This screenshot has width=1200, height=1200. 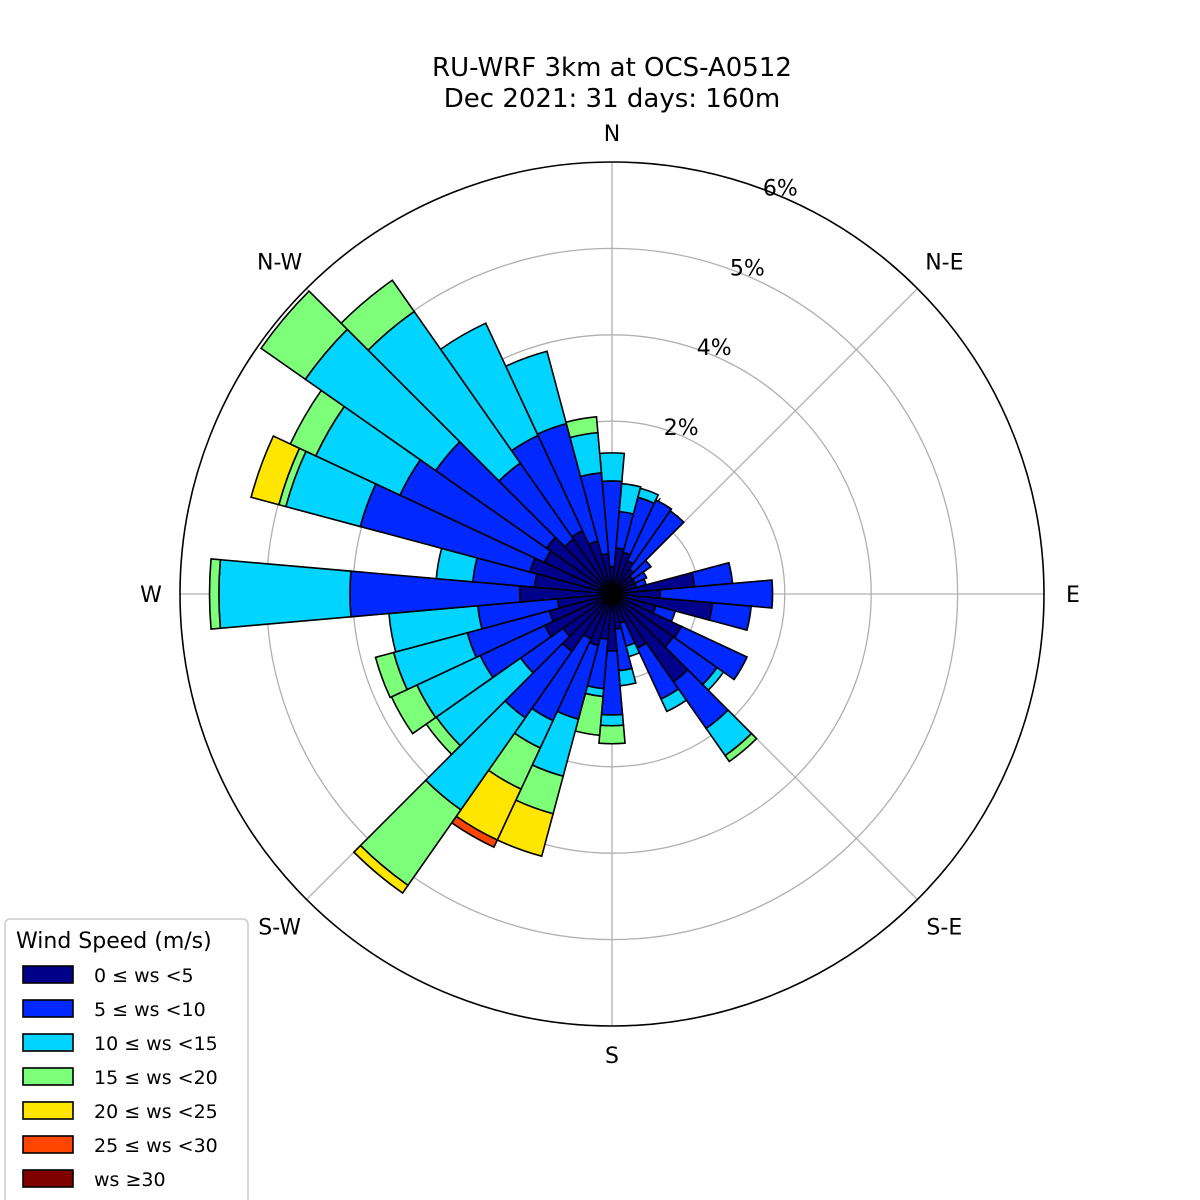 I want to click on radial-tick-label: 2%, so click(x=681, y=428).